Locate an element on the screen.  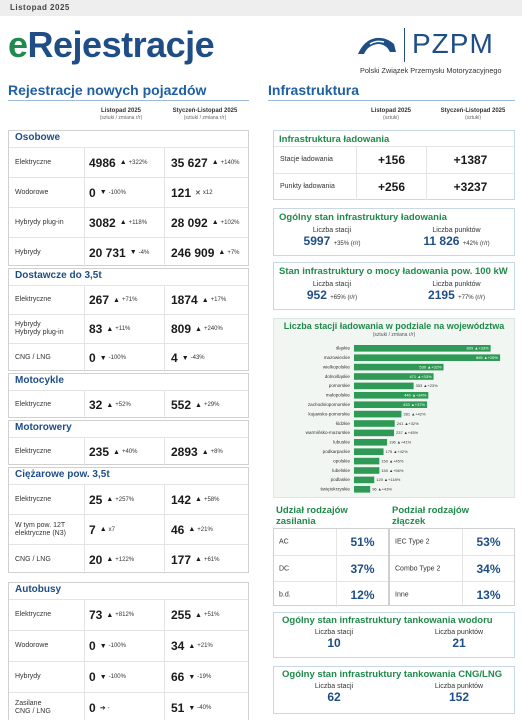
group-row: Zasilane CNG / LNG 0 ➔ -51 ▼ -40% is located at coordinates (128, 706).